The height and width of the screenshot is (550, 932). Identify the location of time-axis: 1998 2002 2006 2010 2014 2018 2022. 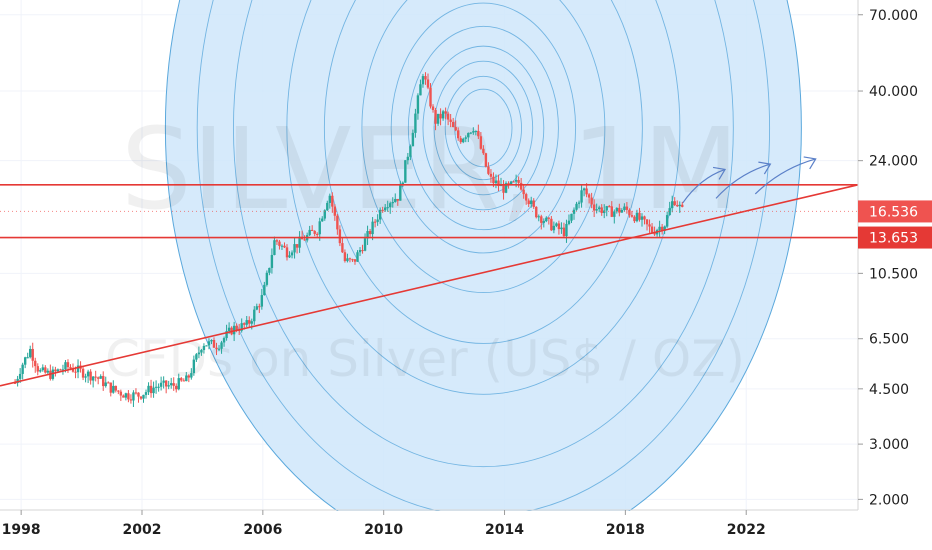
(466, 530).